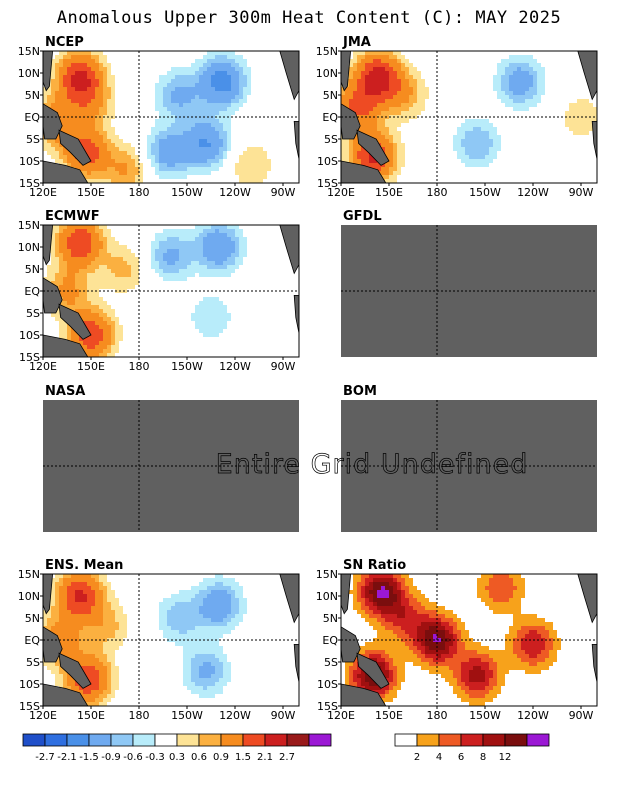 The image size is (618, 800). I want to click on panel-title: NCEP, so click(64, 42).